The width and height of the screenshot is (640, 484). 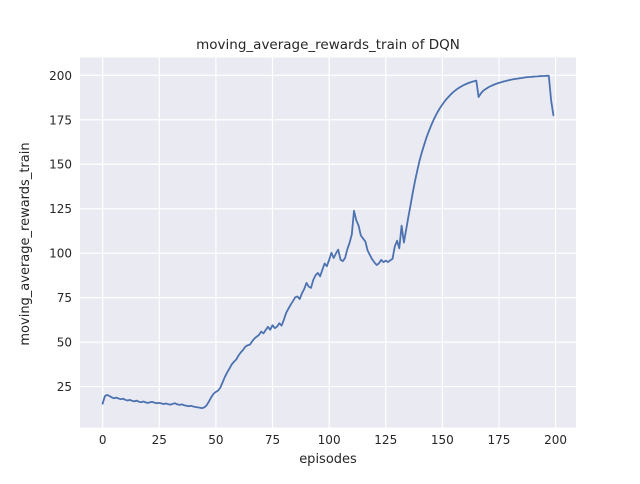 I want to click on chart-title: moving_average_rewards_train of DQN, so click(x=328, y=45).